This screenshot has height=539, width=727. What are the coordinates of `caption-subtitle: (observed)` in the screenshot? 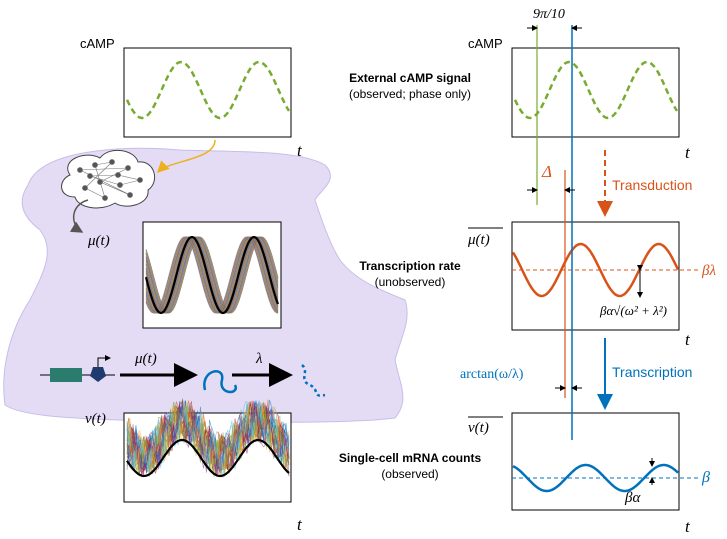 It's located at (409, 474).